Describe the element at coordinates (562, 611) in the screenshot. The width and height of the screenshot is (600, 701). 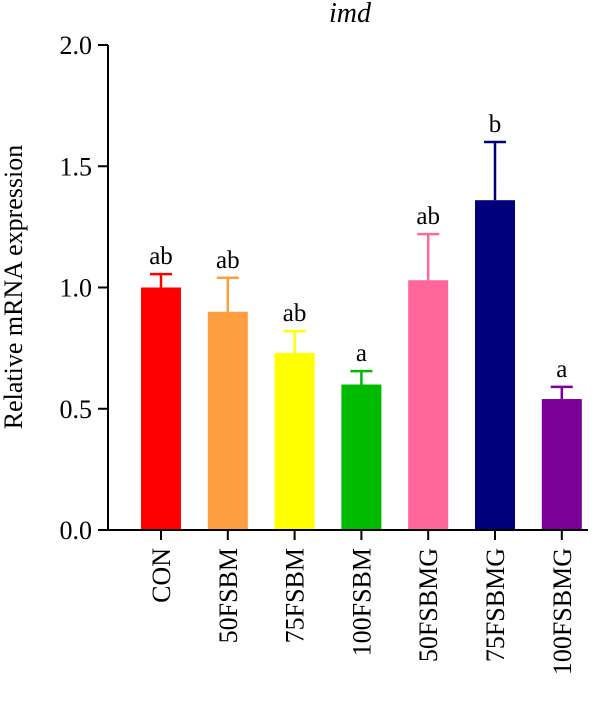
I see `x-tick-label: 100FSBMG` at that location.